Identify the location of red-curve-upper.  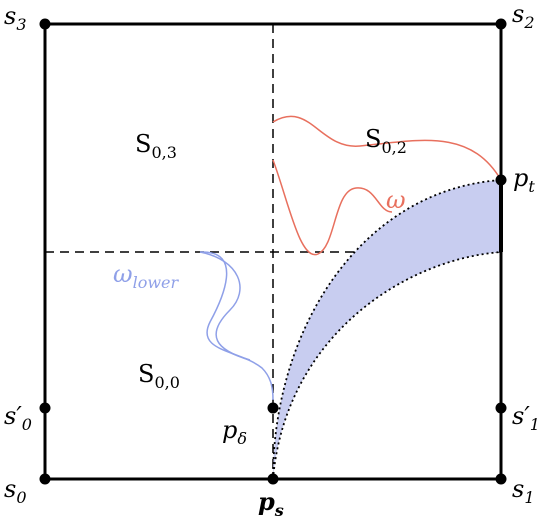
(387, 148).